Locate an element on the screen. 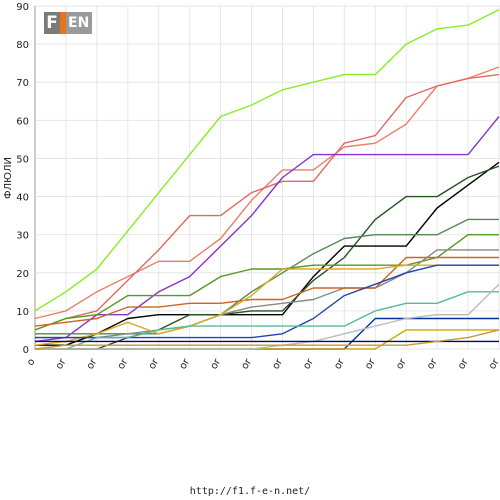 This screenshot has width=500, height=500. y-axis-label: ФЛЮЛИ is located at coordinates (8, 178).